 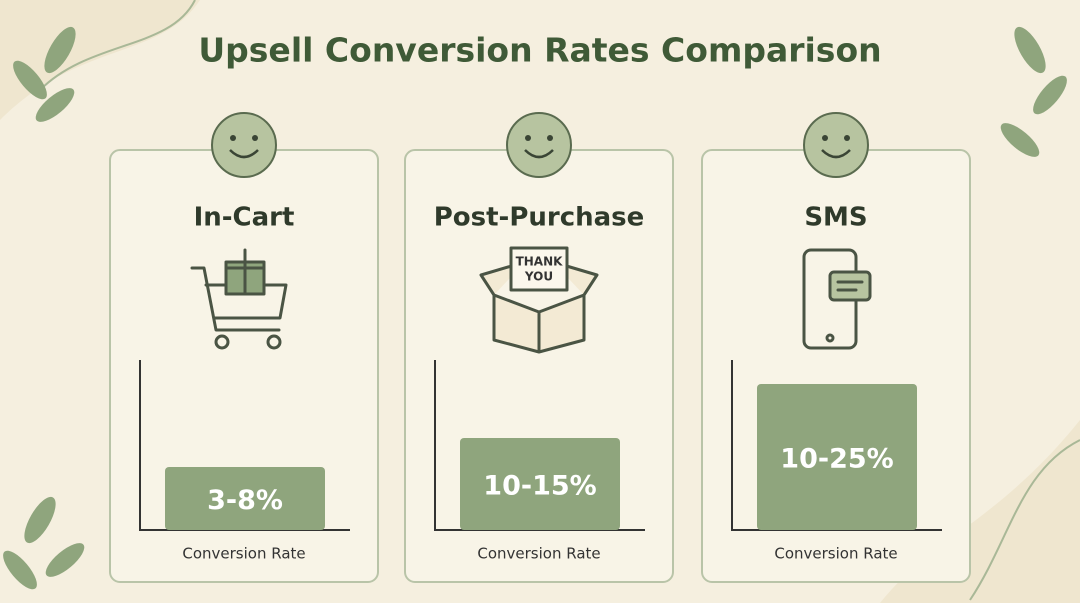 What do you see at coordinates (830, 338) in the screenshot?
I see `button` at bounding box center [830, 338].